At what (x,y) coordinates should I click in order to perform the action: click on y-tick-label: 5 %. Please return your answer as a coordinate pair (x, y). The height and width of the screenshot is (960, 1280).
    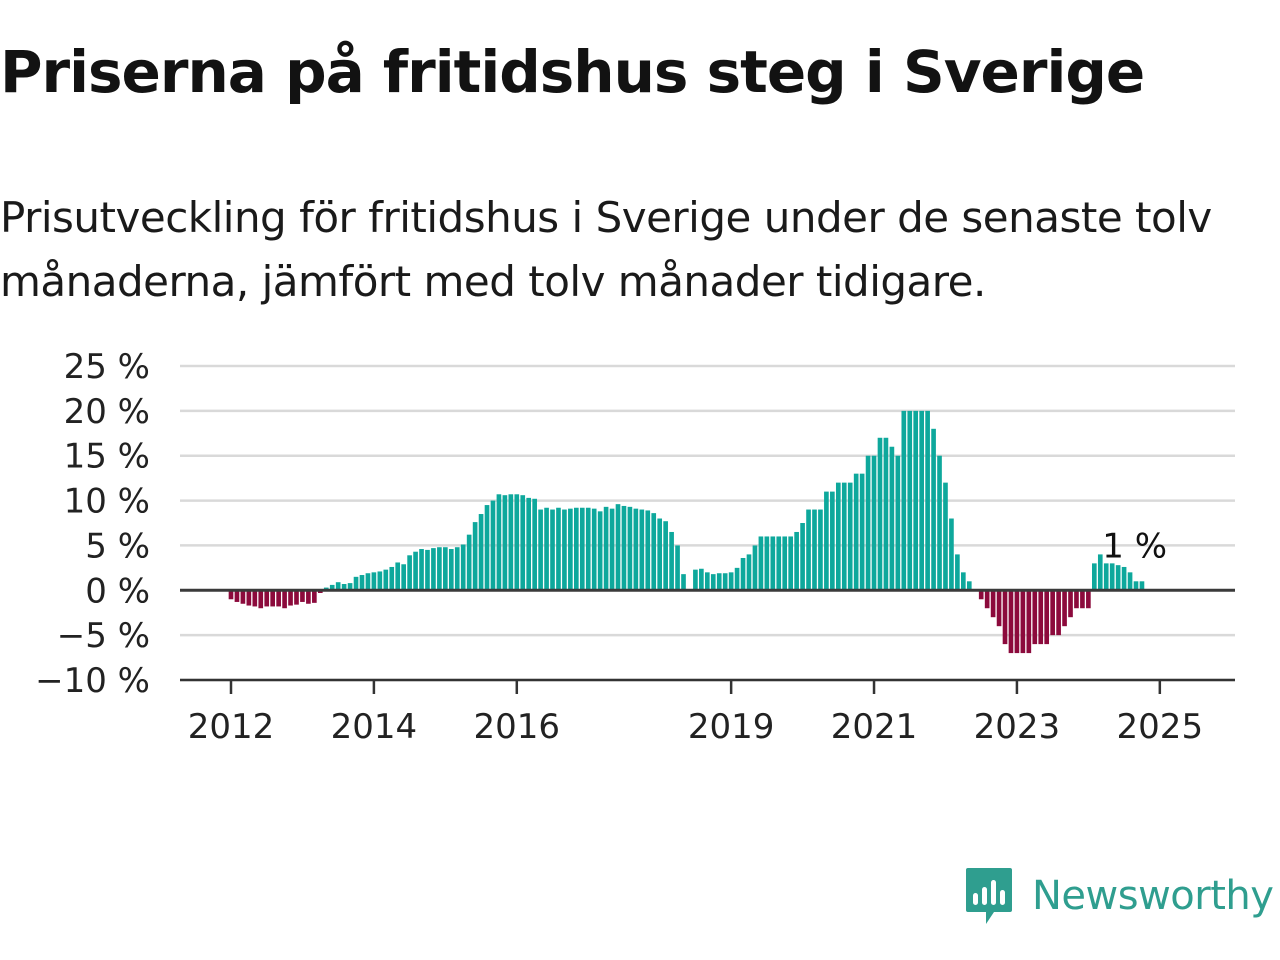
    Looking at the image, I should click on (117, 546).